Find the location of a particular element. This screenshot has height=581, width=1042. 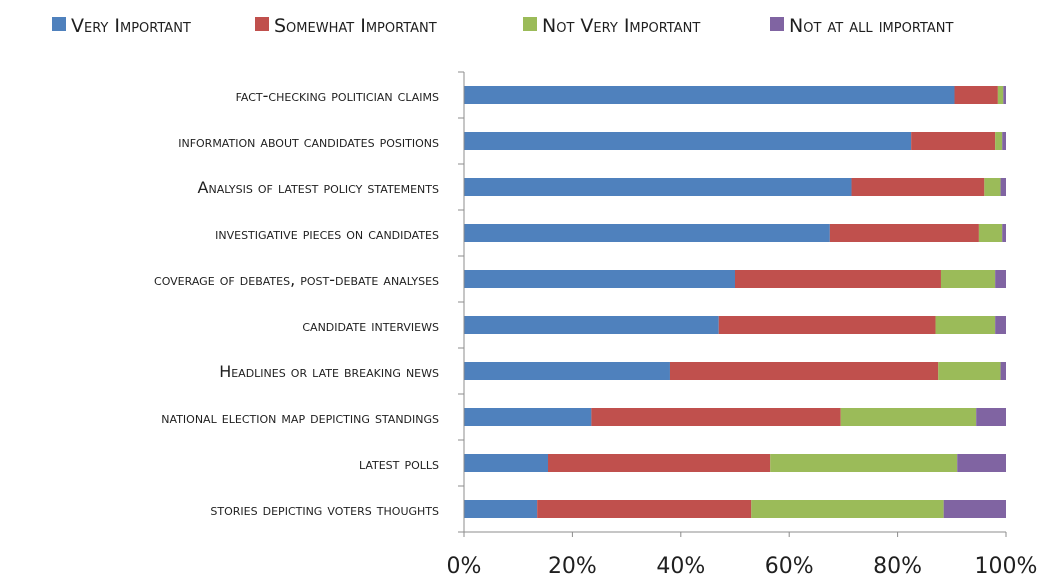

x-tick-label: 80% is located at coordinates (897, 566).